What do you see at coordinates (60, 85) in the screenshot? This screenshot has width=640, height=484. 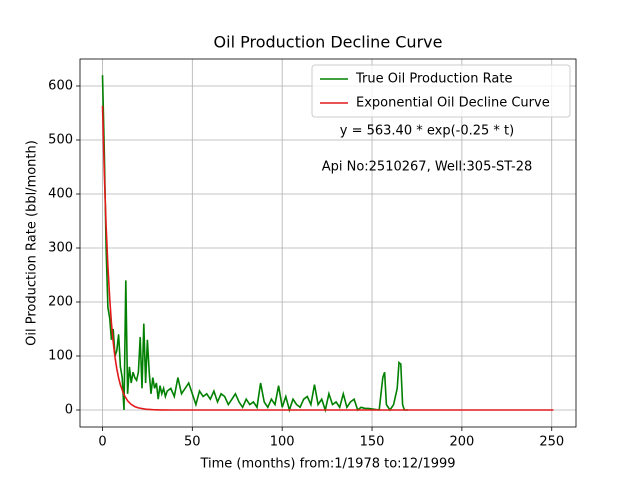 I see `y-tick-label: 600` at bounding box center [60, 85].